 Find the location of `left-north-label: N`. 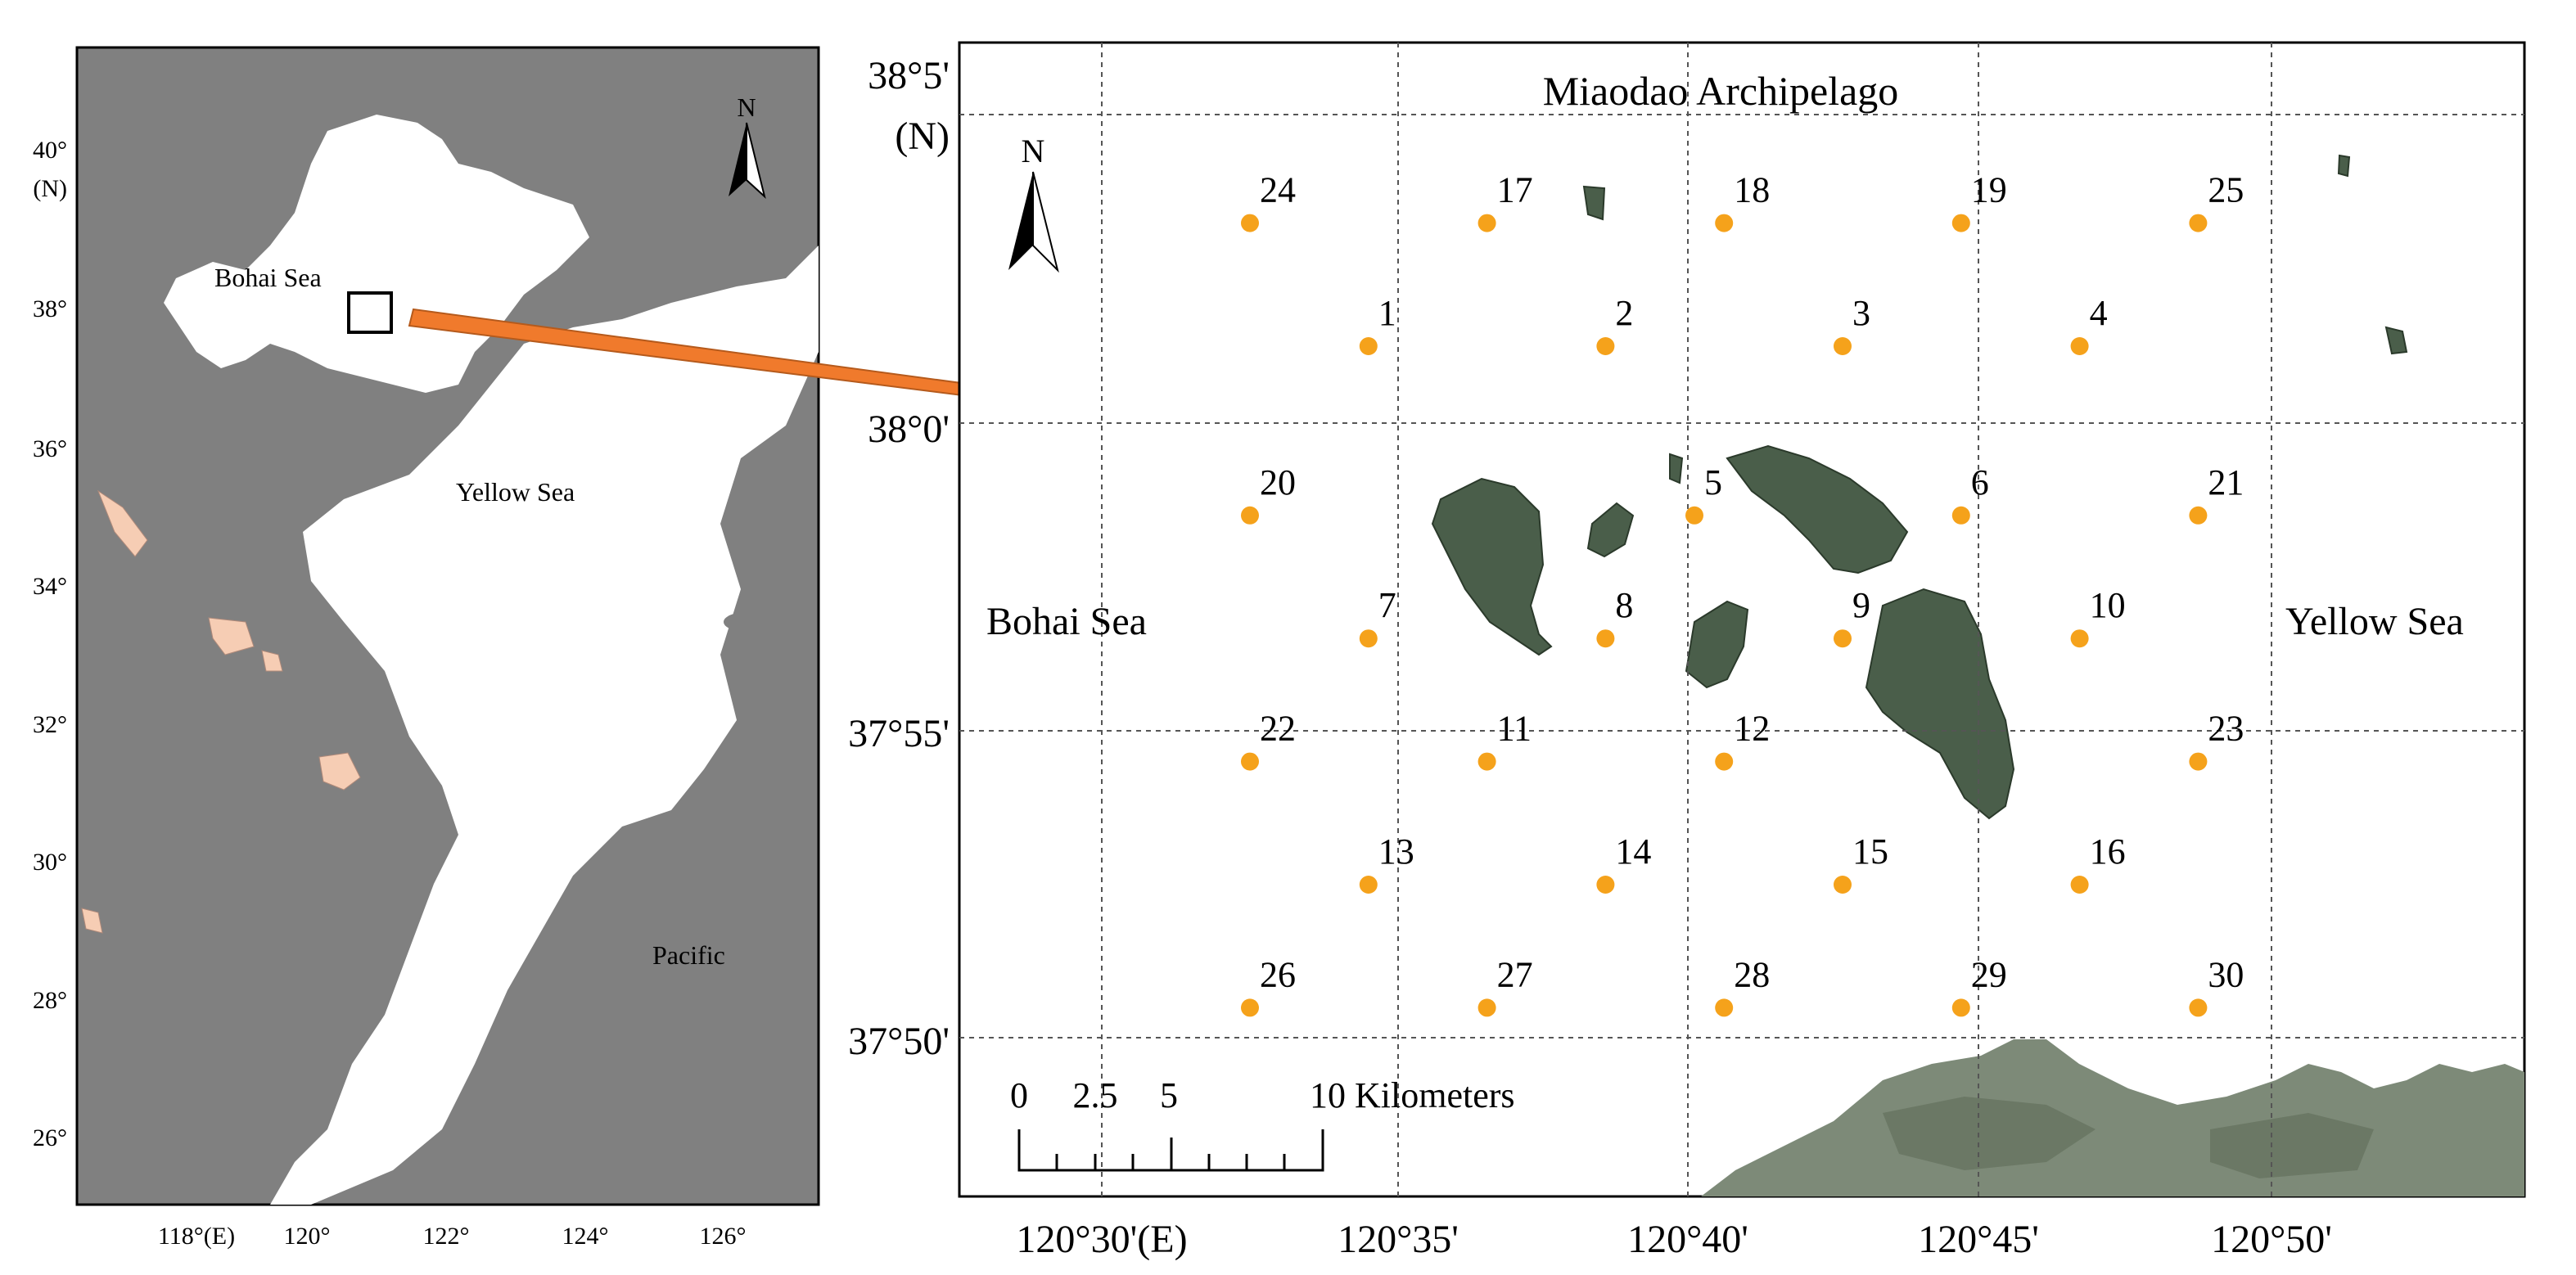

left-north-label: N is located at coordinates (746, 107).